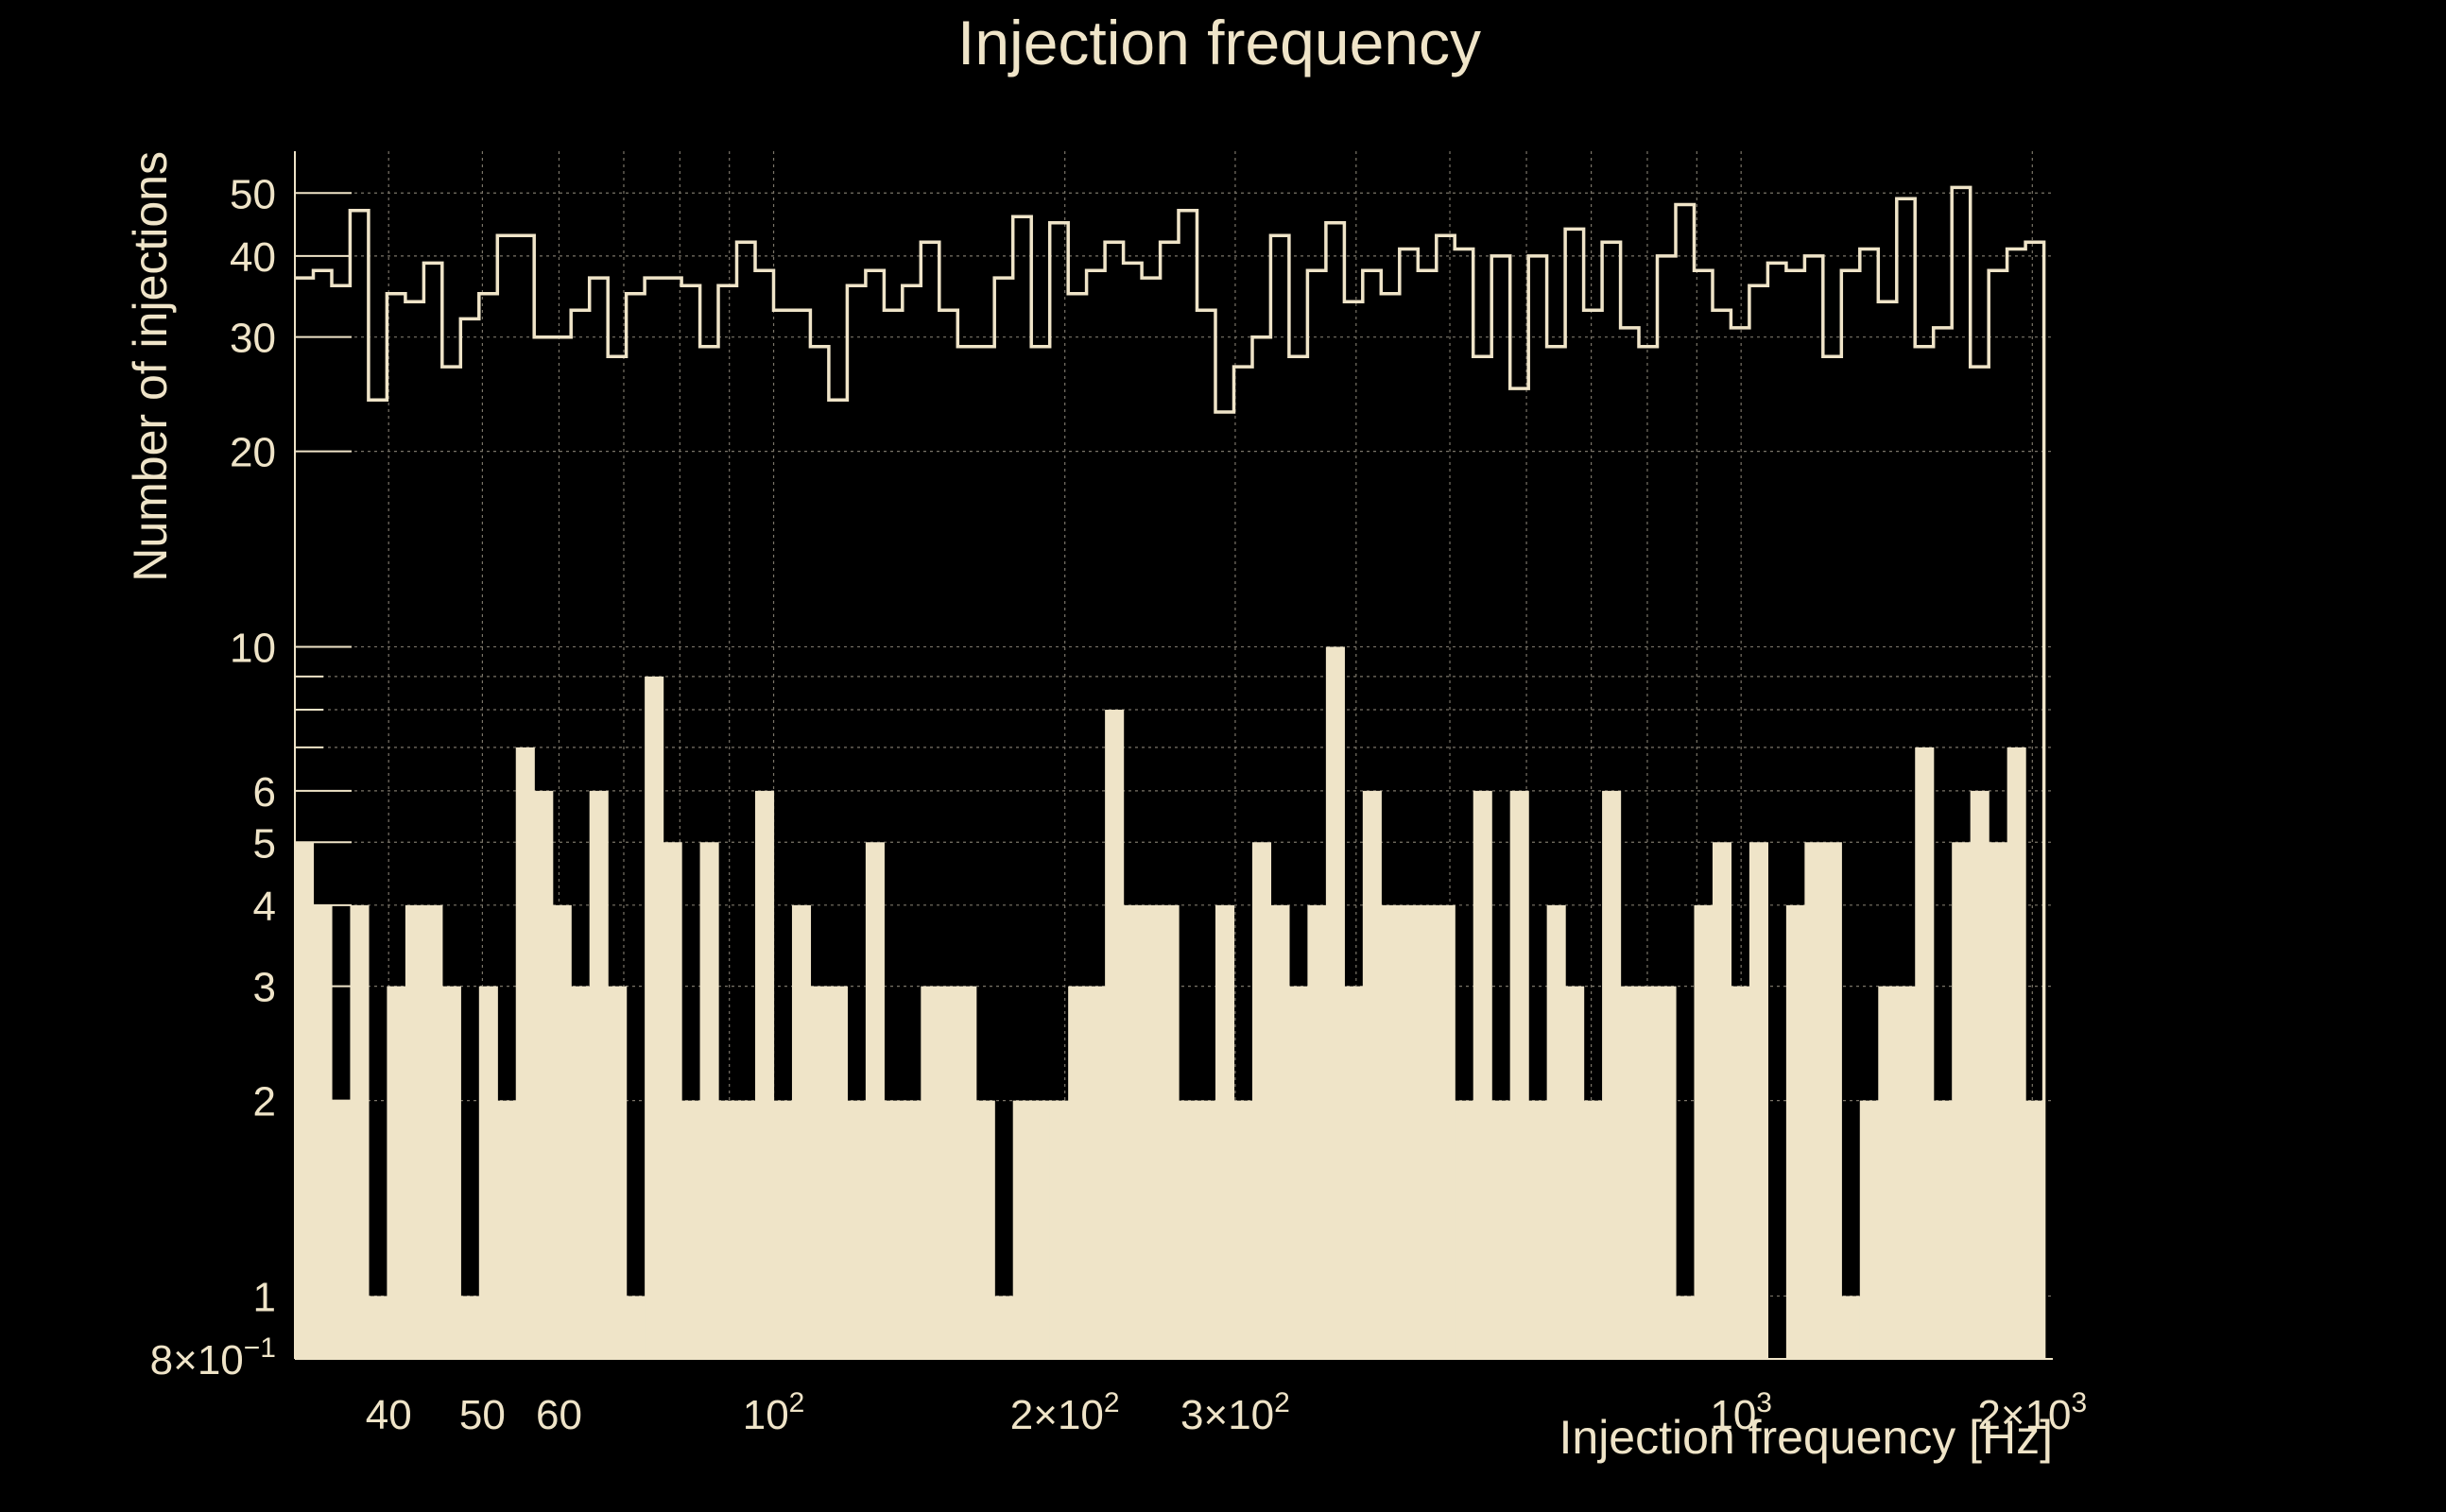 Image resolution: width=2446 pixels, height=1512 pixels. Describe the element at coordinates (1235, 1412) in the screenshot. I see `x-tick-label: 3×10²` at that location.